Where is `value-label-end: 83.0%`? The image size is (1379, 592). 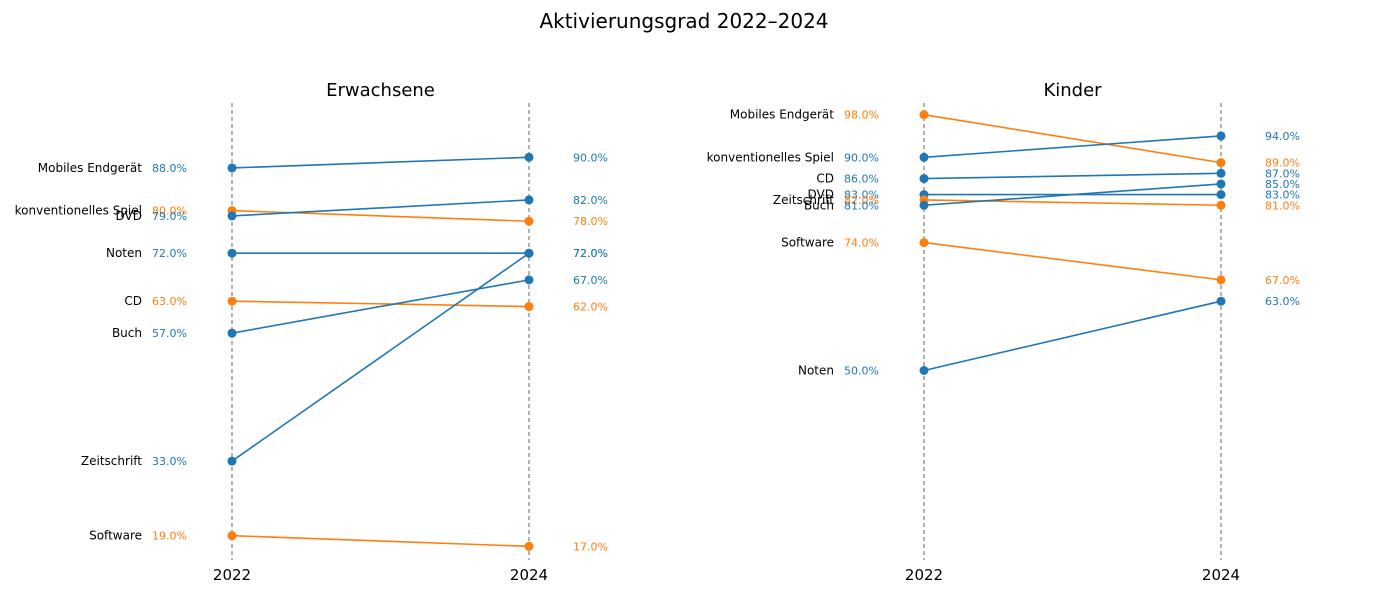
value-label-end: 83.0% is located at coordinates (1282, 195).